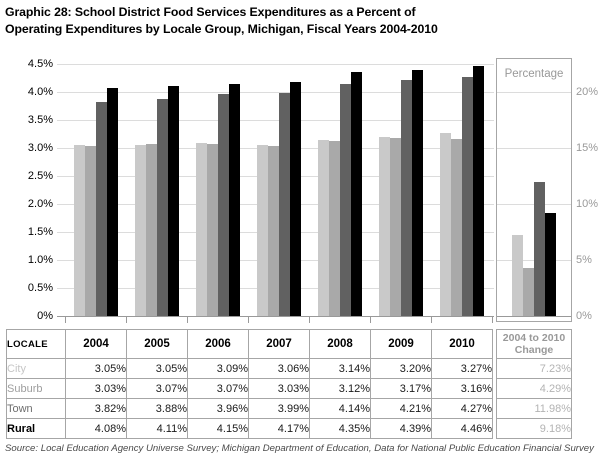  I want to click on year-header-cell: 2006, so click(218, 344).